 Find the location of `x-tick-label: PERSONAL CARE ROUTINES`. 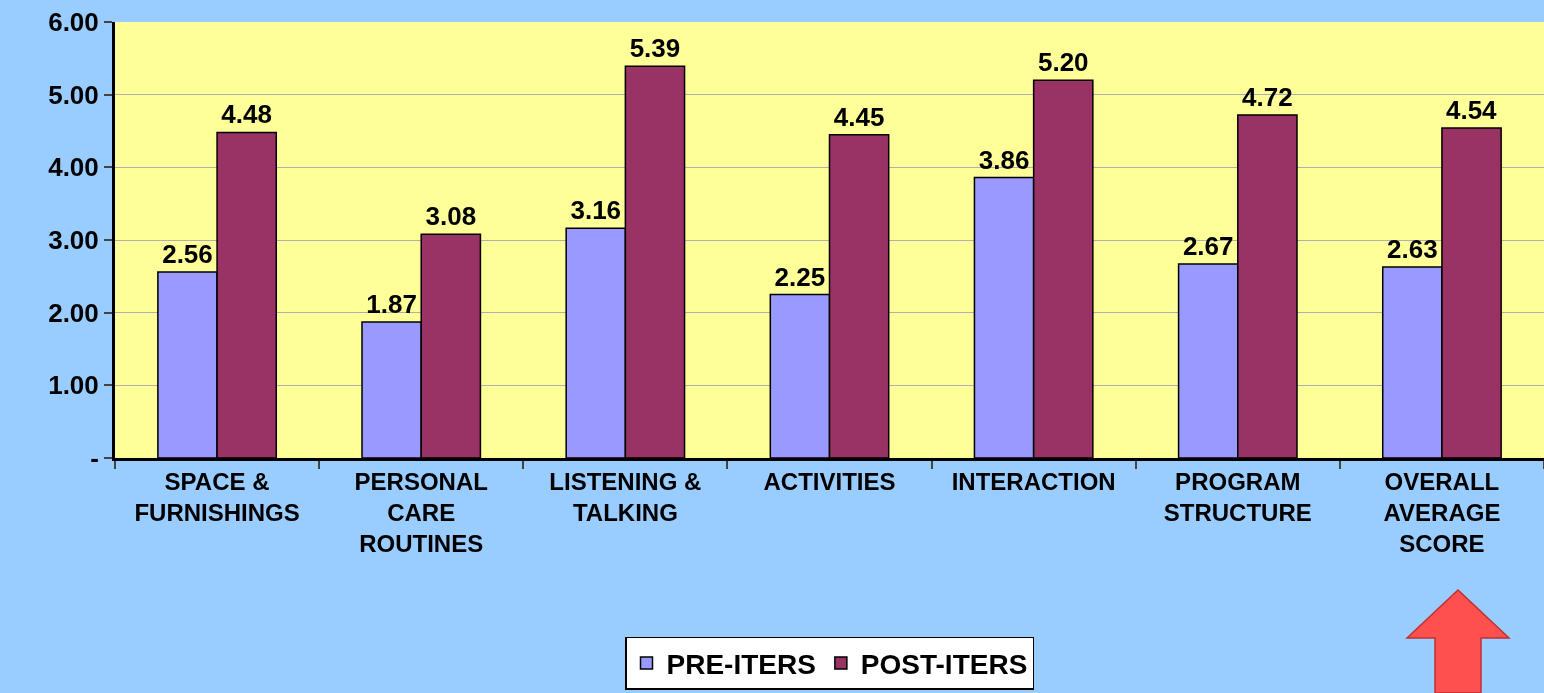

x-tick-label: PERSONAL CARE ROUTINES is located at coordinates (421, 512).